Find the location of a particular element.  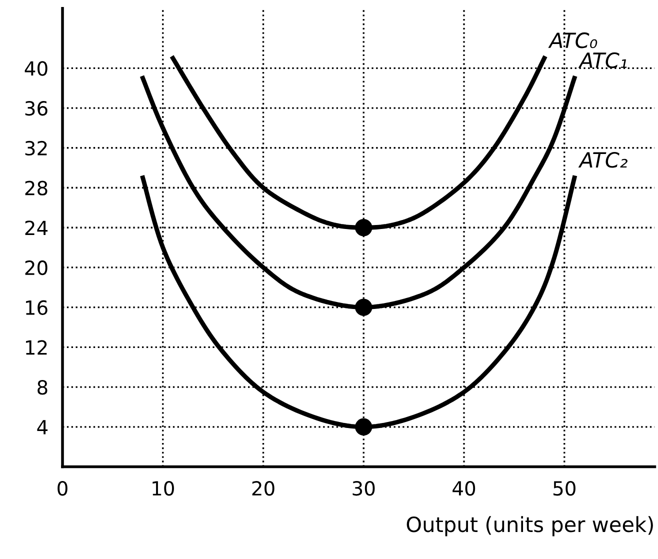

x-tick-label: 30 is located at coordinates (363, 488).